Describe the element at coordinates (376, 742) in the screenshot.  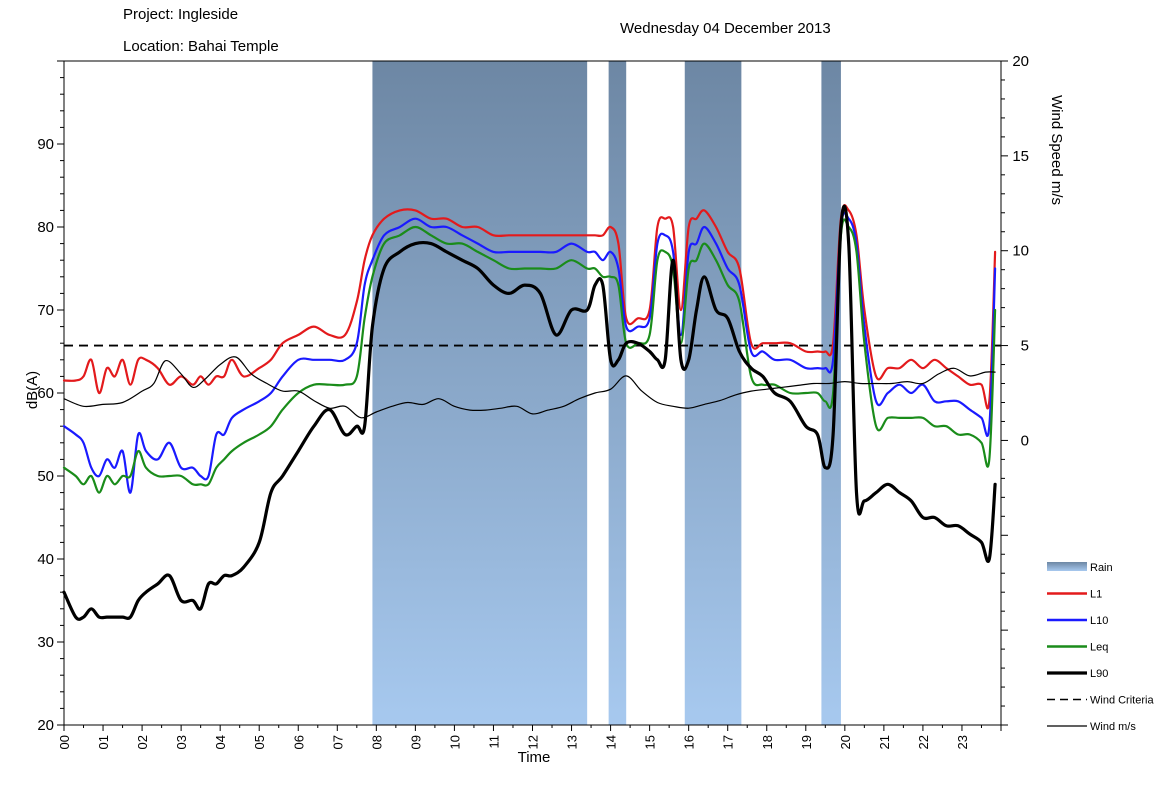
I see `x-tick-label: 08` at that location.